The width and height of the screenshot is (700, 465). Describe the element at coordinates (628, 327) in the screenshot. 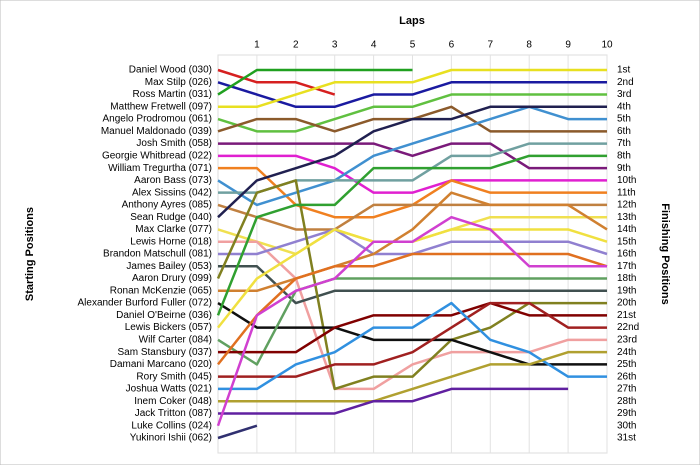

I see `finish-label: 22nd` at that location.